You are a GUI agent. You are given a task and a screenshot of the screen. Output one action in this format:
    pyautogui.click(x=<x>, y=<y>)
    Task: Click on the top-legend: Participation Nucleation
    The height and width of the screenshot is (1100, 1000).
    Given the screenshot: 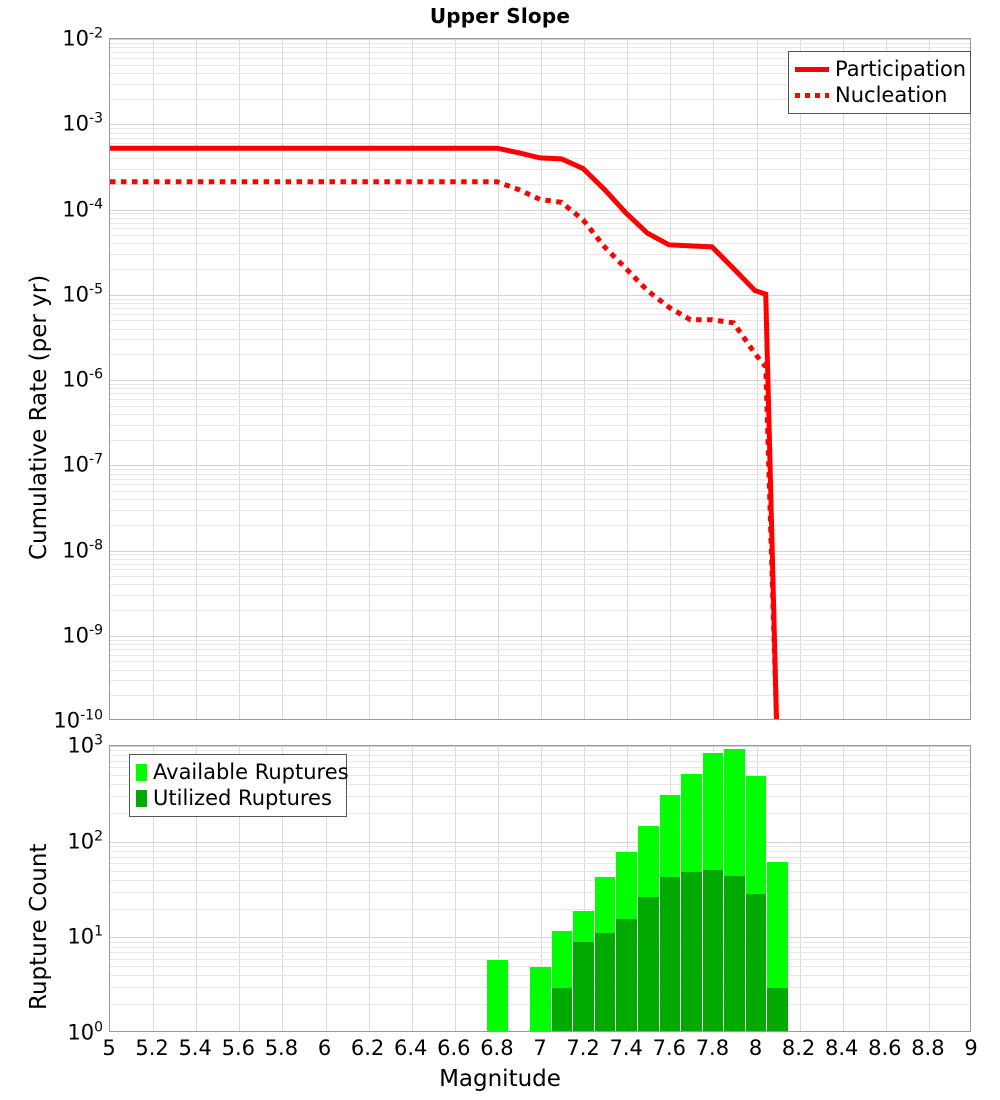 What is the action you would take?
    pyautogui.click(x=879, y=82)
    